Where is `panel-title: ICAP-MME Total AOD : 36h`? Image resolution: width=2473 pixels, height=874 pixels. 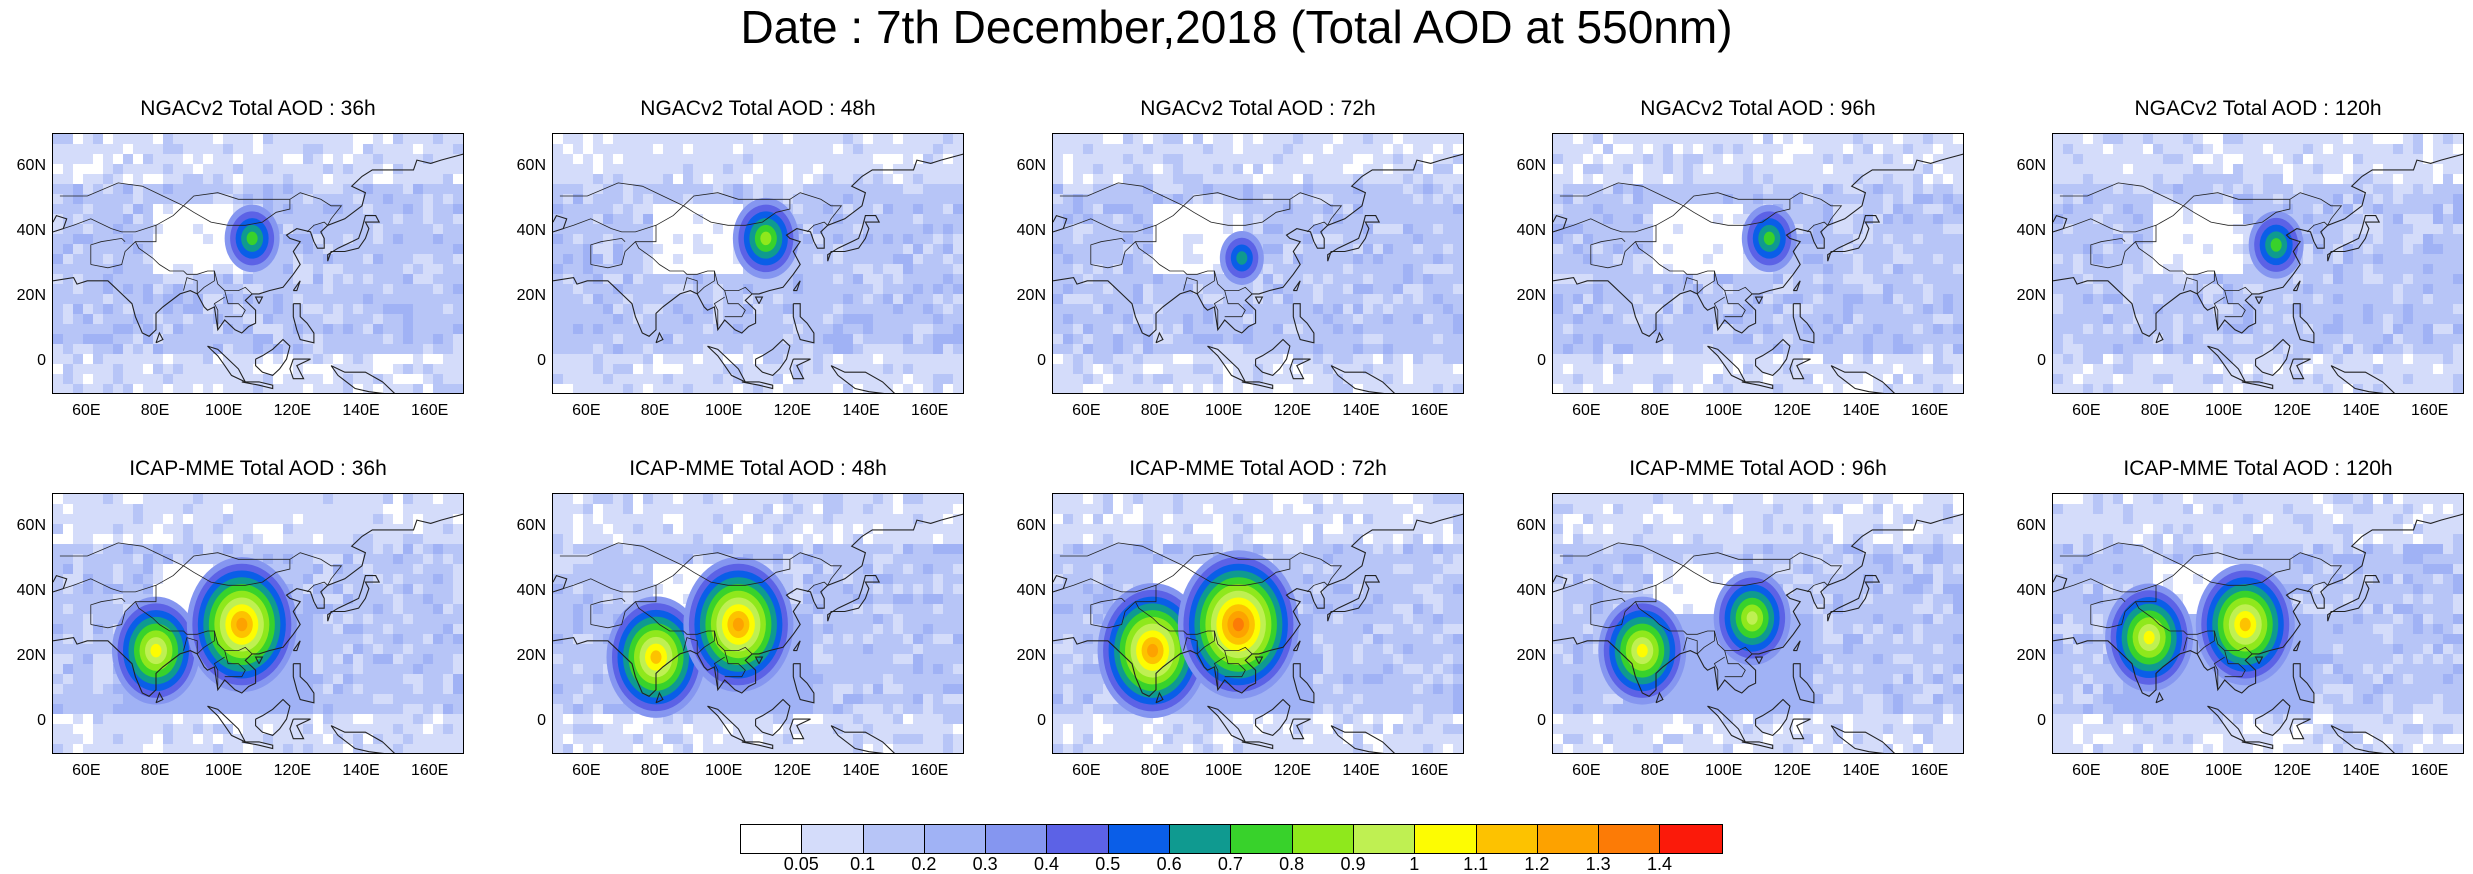
panel-title: ICAP-MME Total AOD : 36h is located at coordinates (258, 468).